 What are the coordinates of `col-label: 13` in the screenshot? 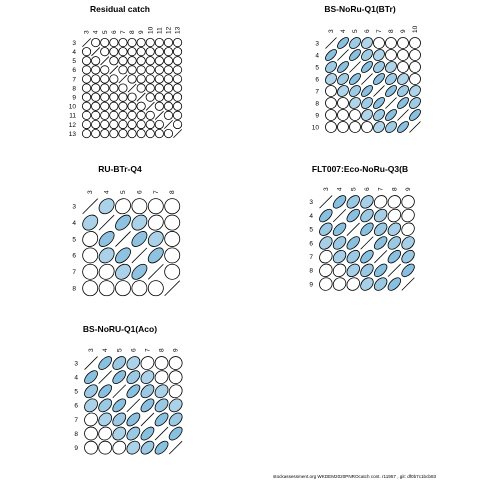 It's located at (178, 30).